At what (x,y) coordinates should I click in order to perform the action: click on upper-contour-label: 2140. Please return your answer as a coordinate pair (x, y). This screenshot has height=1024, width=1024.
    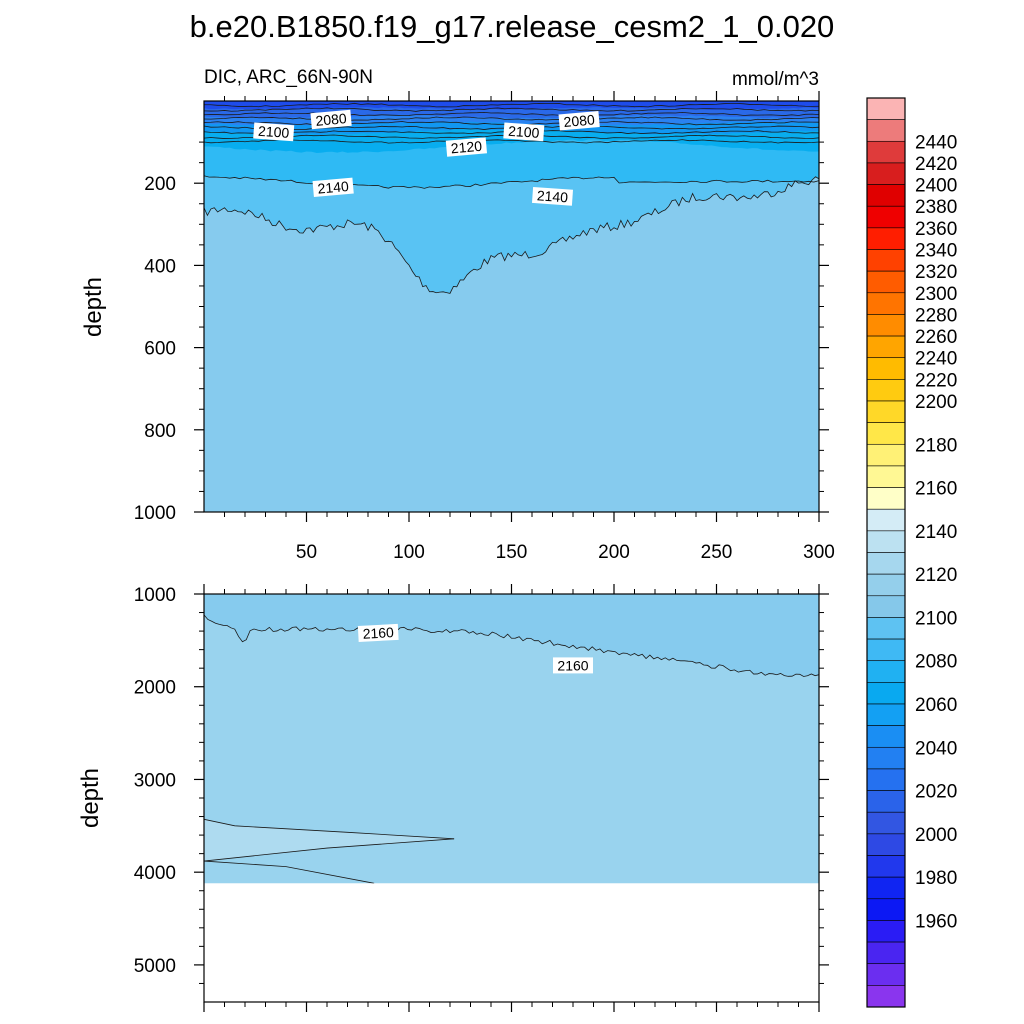
    Looking at the image, I should click on (333, 187).